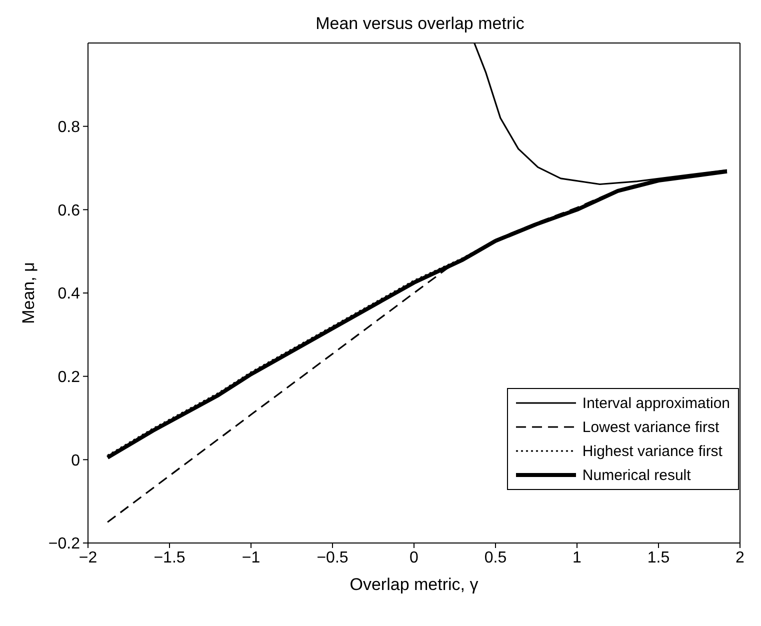 The image size is (761, 626). I want to click on x-tick-label: 1, so click(577, 557).